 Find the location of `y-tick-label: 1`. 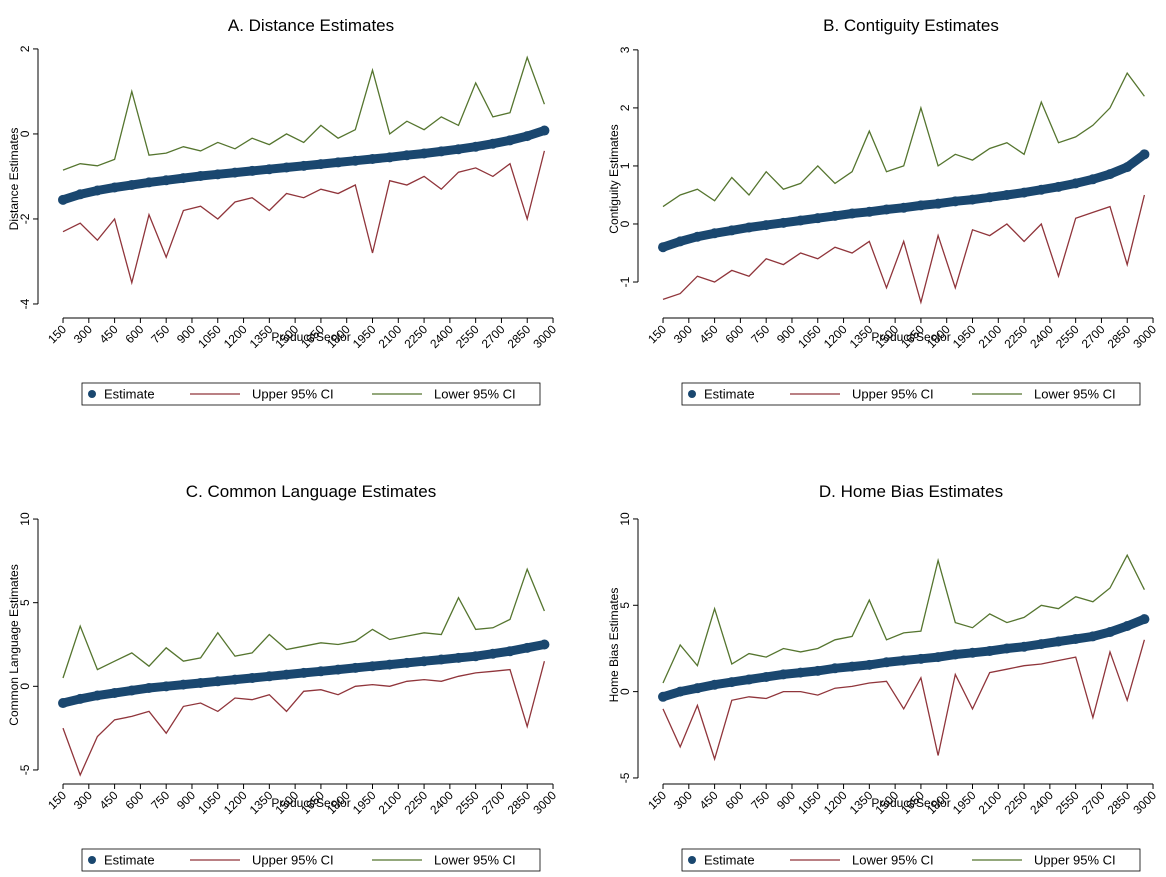

y-tick-label: 1 is located at coordinates (625, 165).